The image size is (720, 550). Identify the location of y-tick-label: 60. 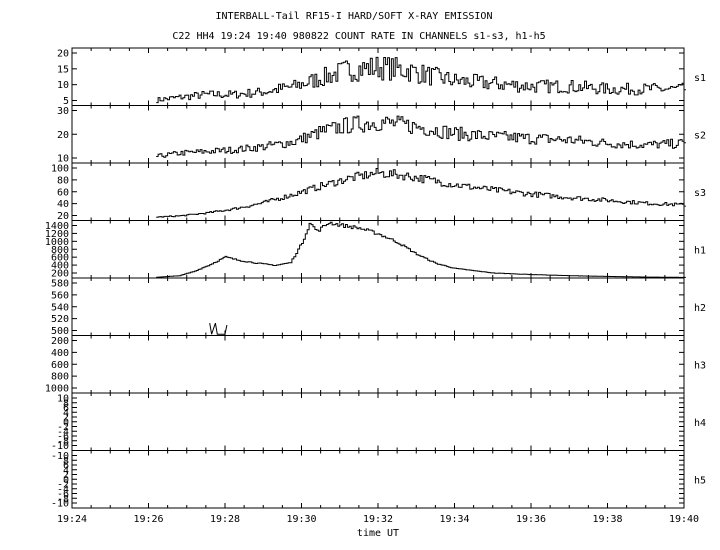
(63, 192).